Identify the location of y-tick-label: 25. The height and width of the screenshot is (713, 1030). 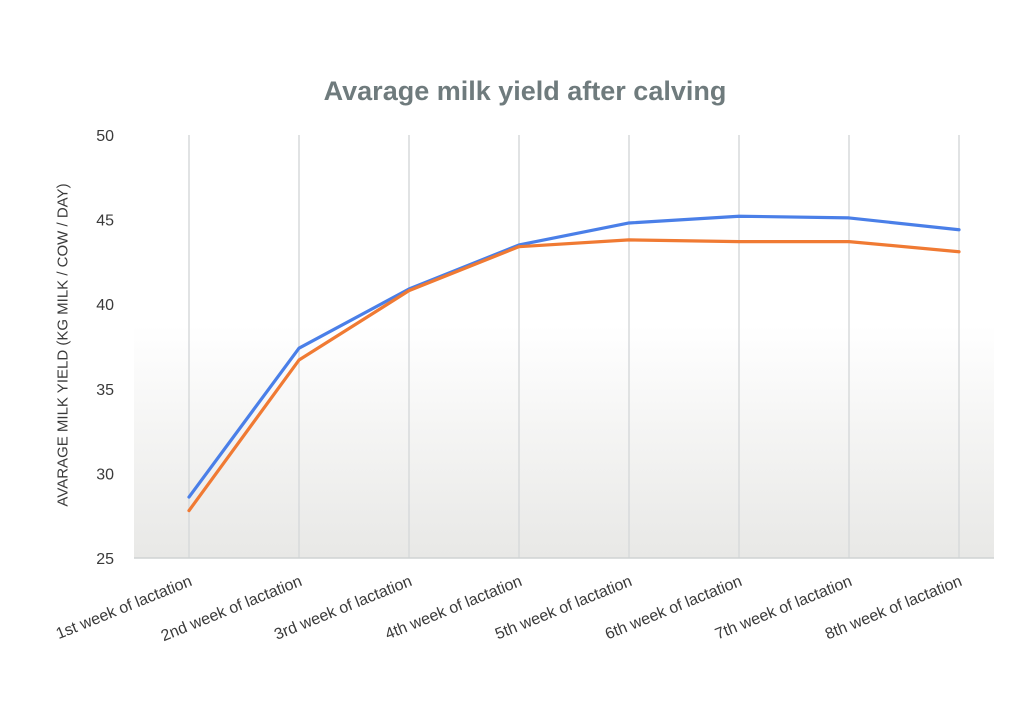
(105, 559).